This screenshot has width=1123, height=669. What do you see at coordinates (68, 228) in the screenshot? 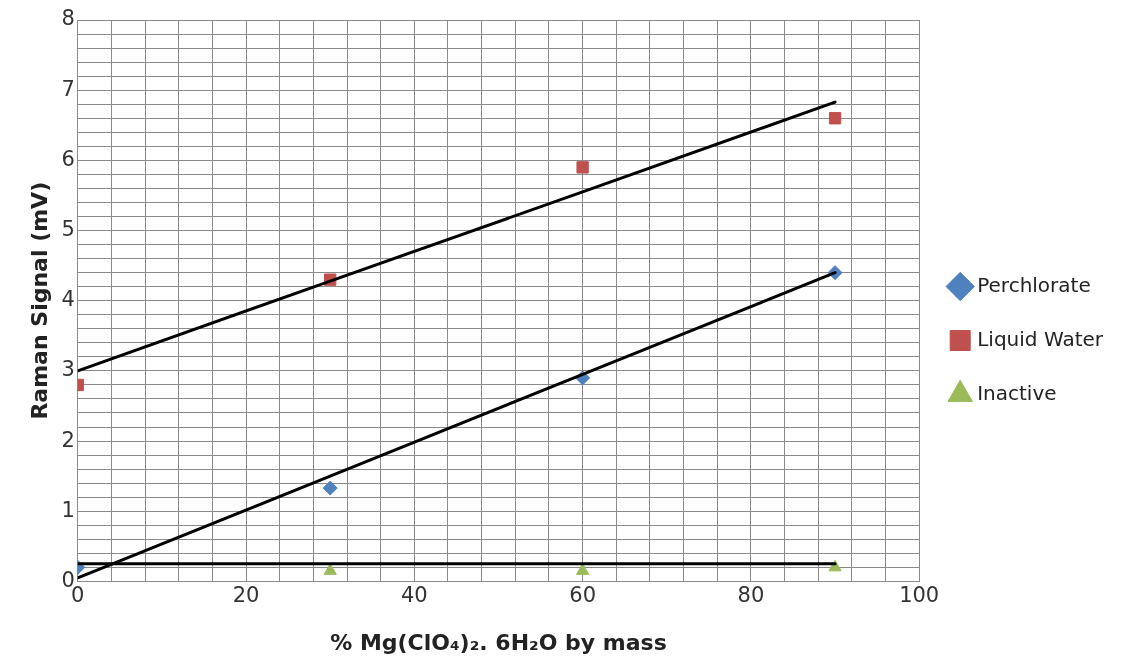
I see `y-tick-label: 5` at bounding box center [68, 228].